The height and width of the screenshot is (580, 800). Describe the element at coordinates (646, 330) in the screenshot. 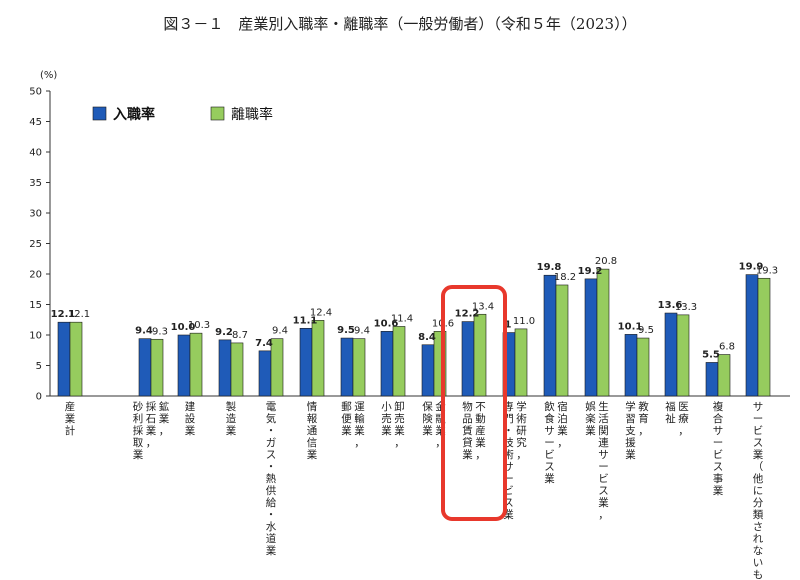

I see `value-label-rishoku: 9.5` at that location.